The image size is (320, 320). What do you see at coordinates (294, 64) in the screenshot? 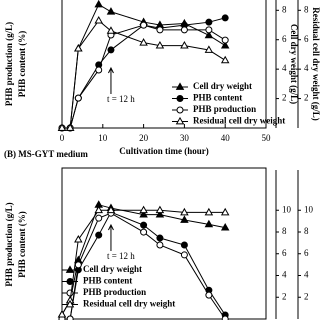
I see `y-axis-label: Cell dry weight (g/L)` at bounding box center [294, 64].